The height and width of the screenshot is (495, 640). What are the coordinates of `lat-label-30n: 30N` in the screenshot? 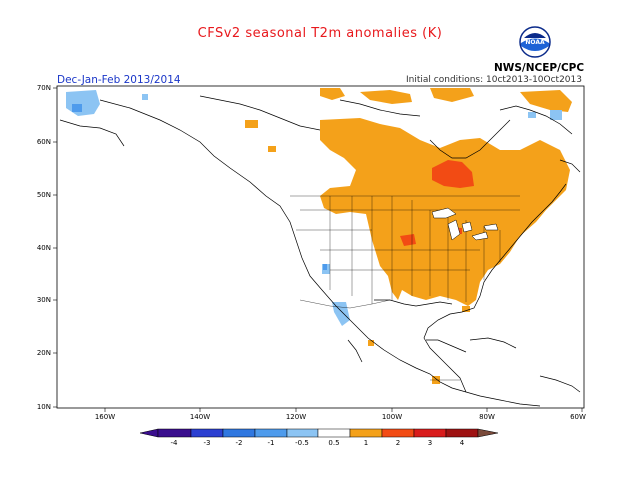 It's located at (44, 300).